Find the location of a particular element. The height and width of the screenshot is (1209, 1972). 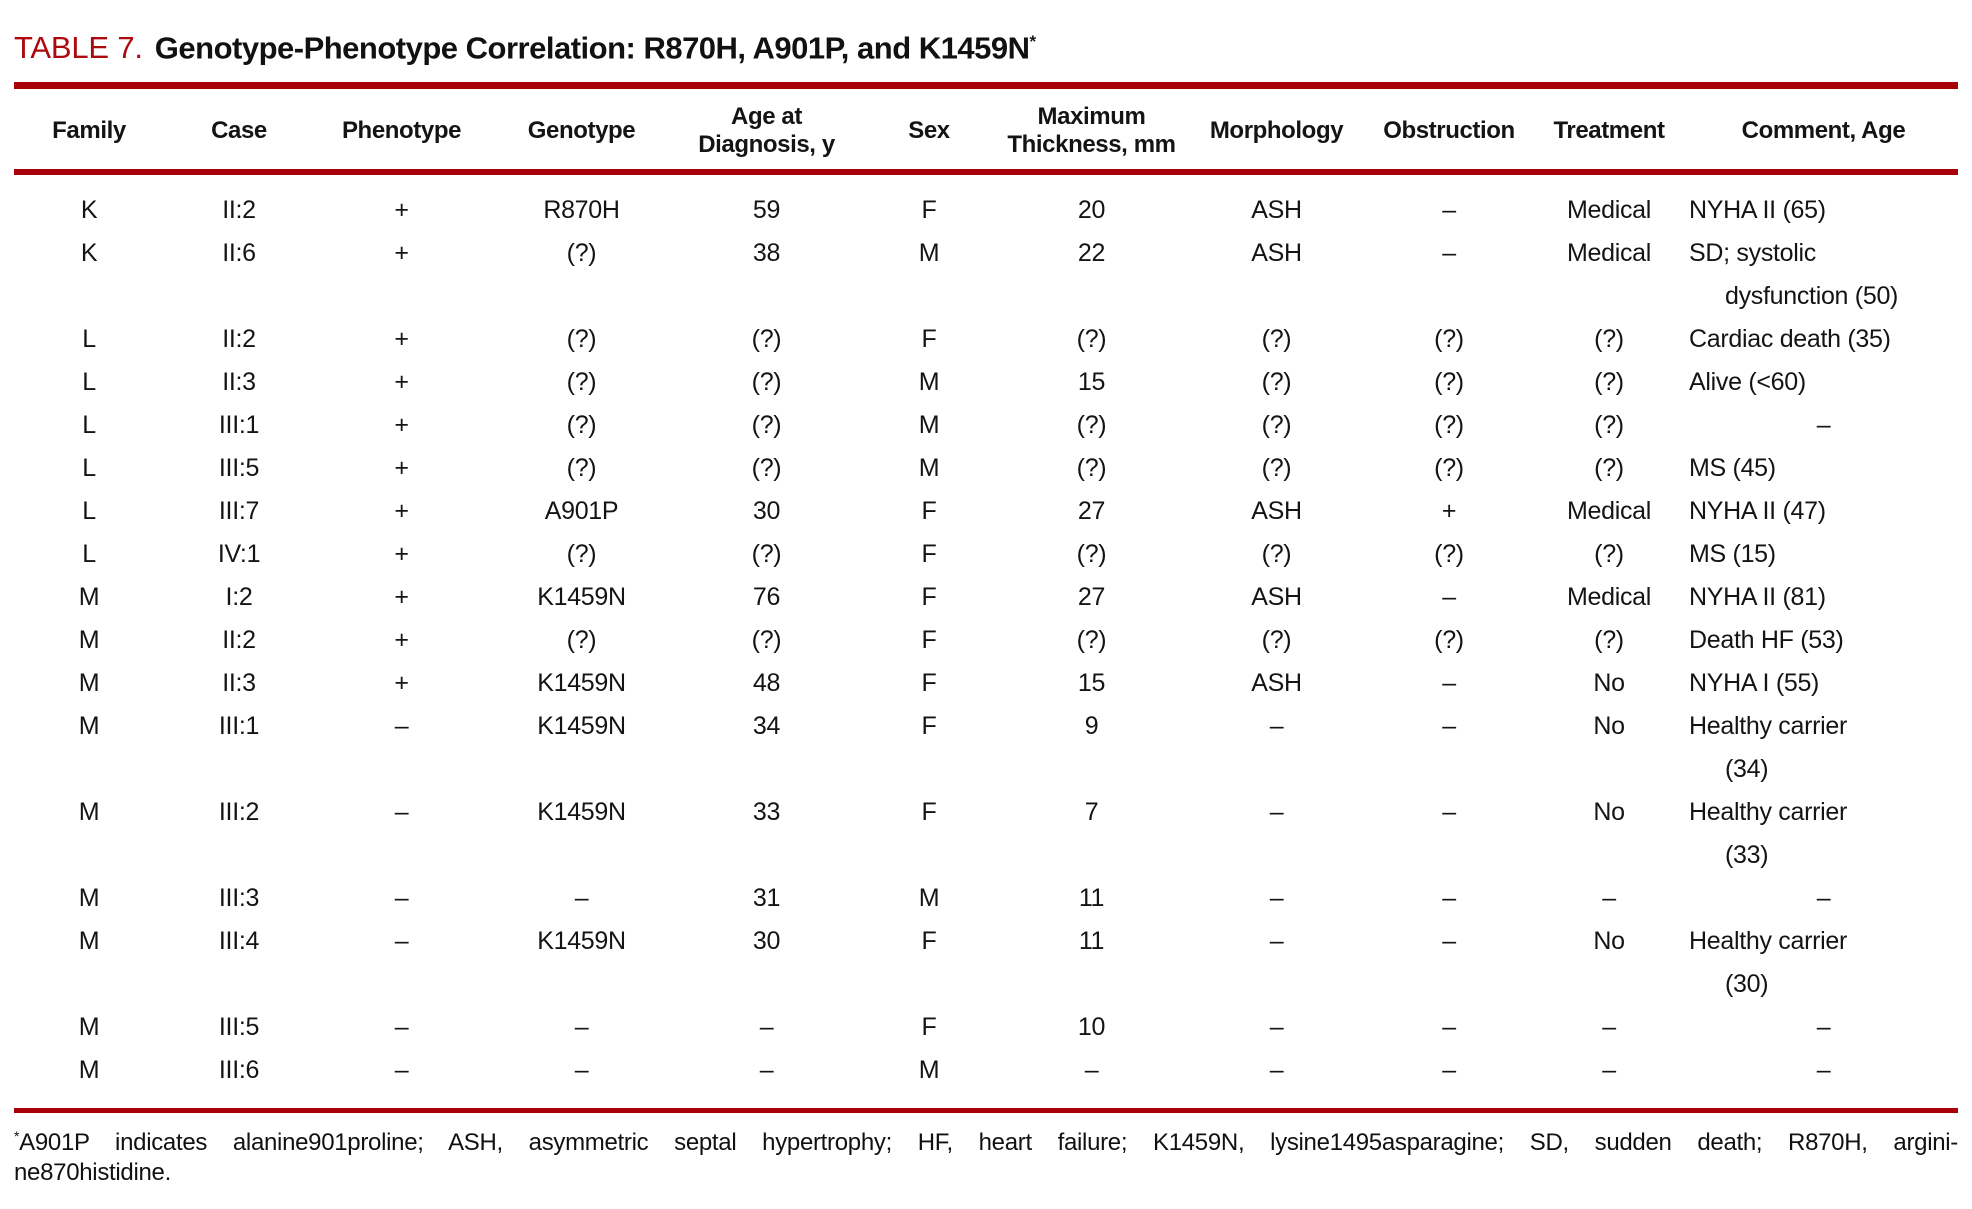

table-cell: 22 is located at coordinates (1091, 253).